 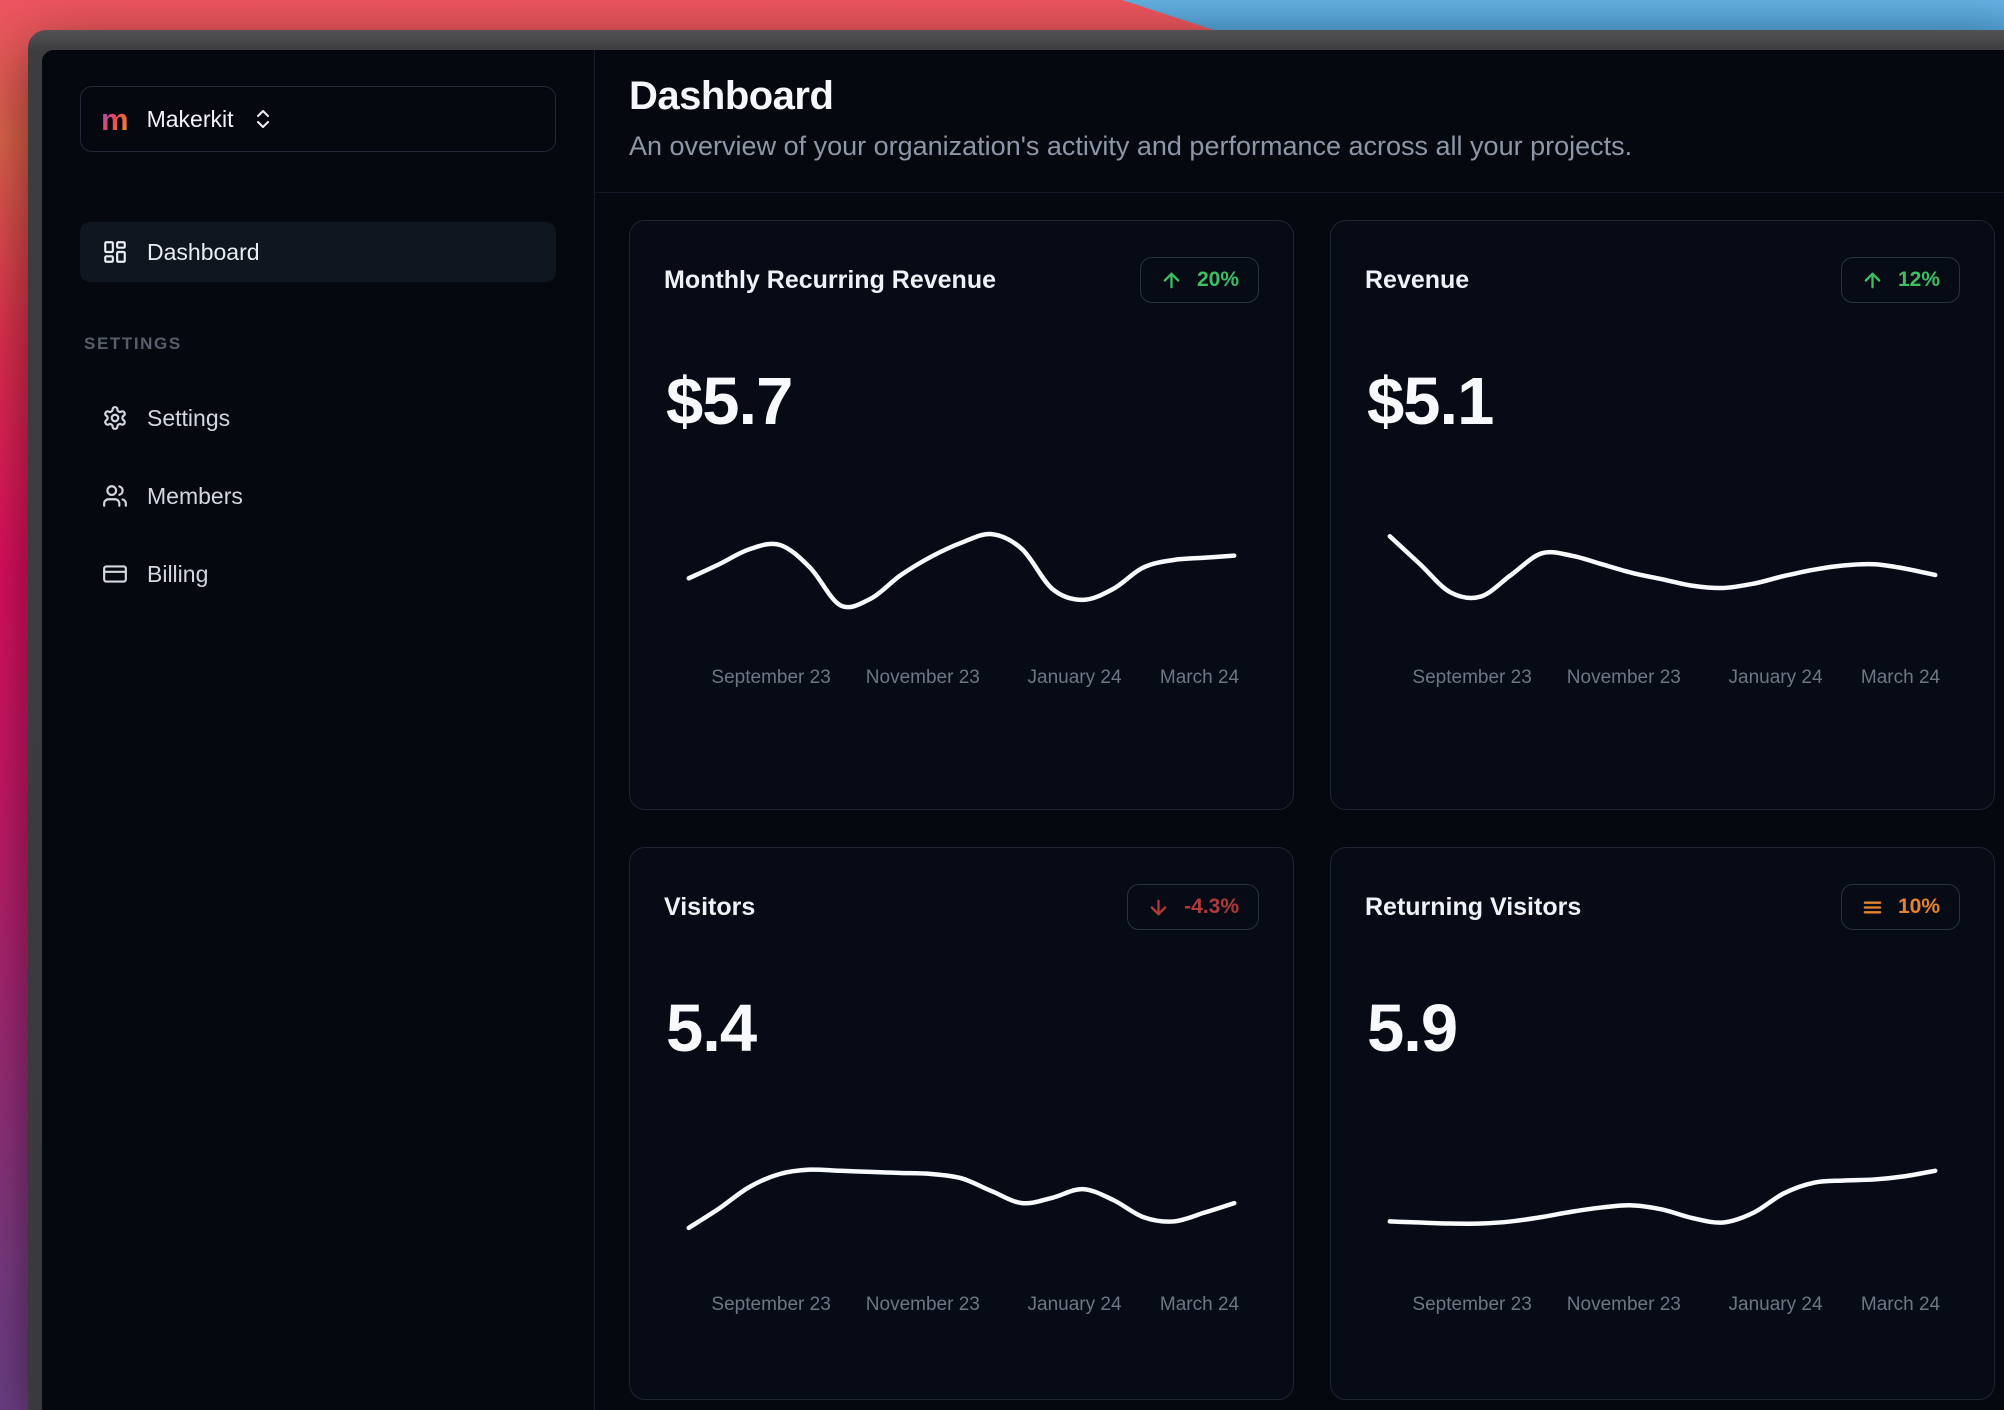 I want to click on metric-card-revenue: Revenue 12% $5.1 September 23 N, so click(x=1662, y=515).